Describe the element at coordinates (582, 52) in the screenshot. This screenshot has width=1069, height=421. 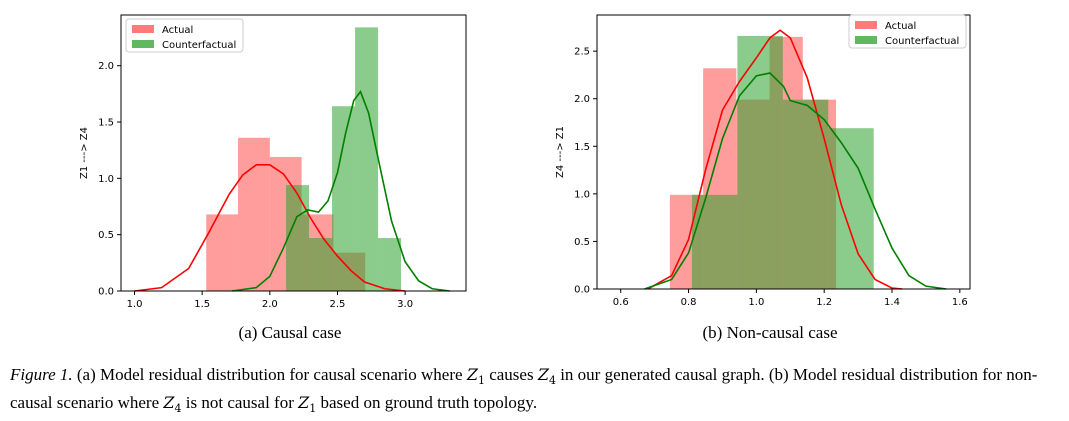
I see `y-tick-label: 2.5` at that location.